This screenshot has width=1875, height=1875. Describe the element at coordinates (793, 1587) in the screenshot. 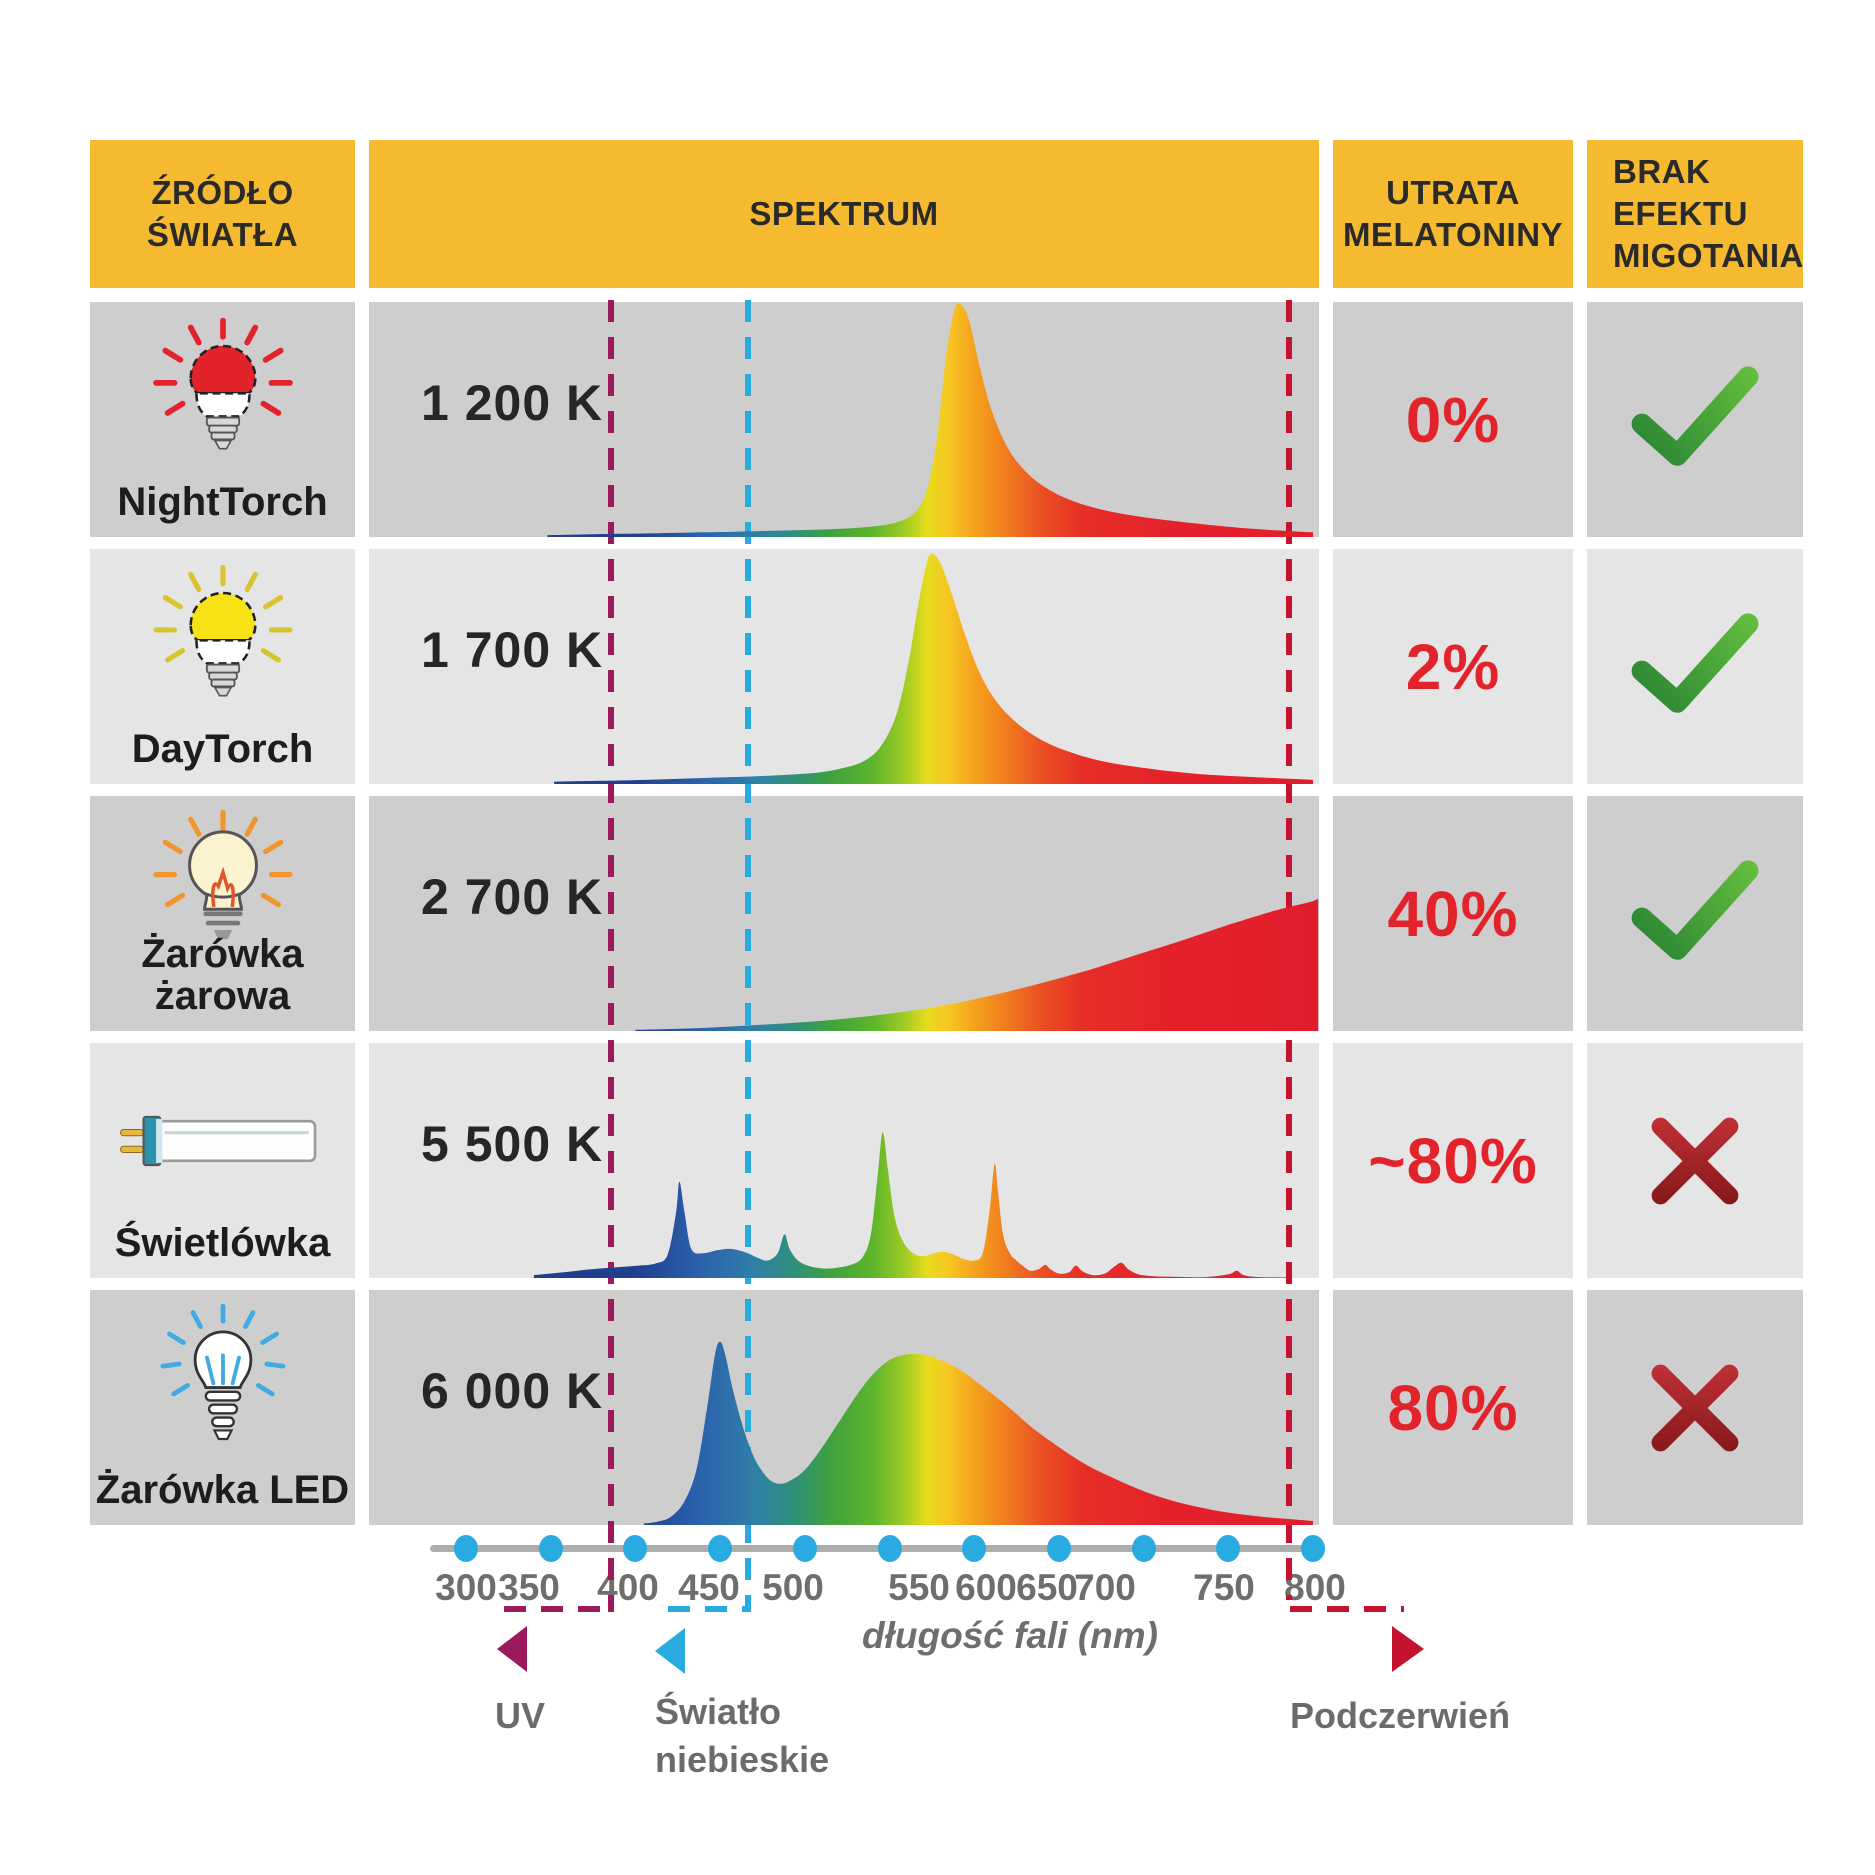

I see `axis-tick-label: 500` at that location.